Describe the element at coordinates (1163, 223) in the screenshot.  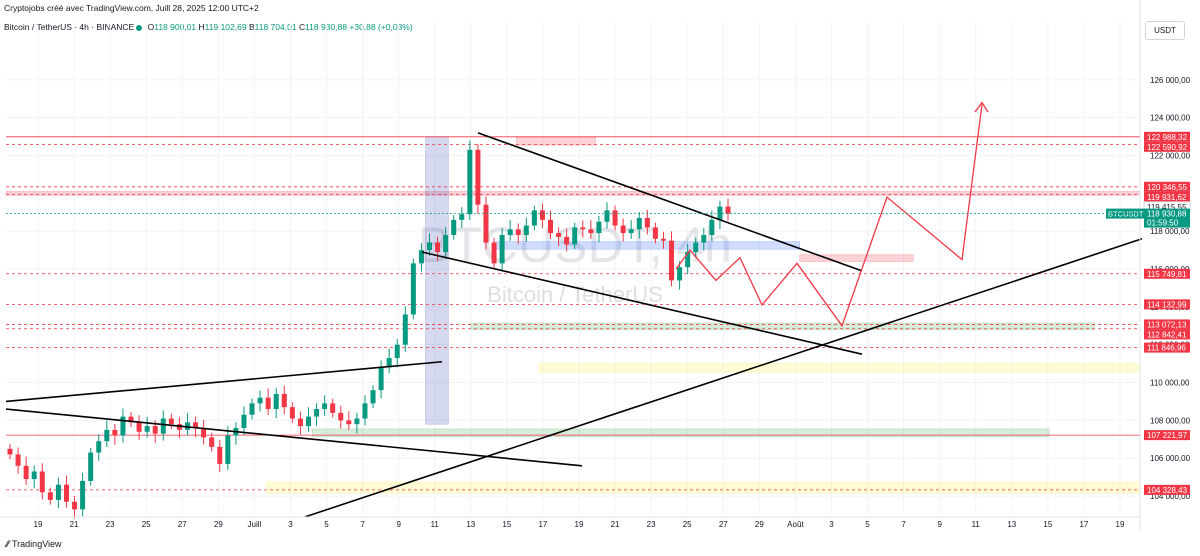
I see `countdown-text: 01:59:50` at that location.